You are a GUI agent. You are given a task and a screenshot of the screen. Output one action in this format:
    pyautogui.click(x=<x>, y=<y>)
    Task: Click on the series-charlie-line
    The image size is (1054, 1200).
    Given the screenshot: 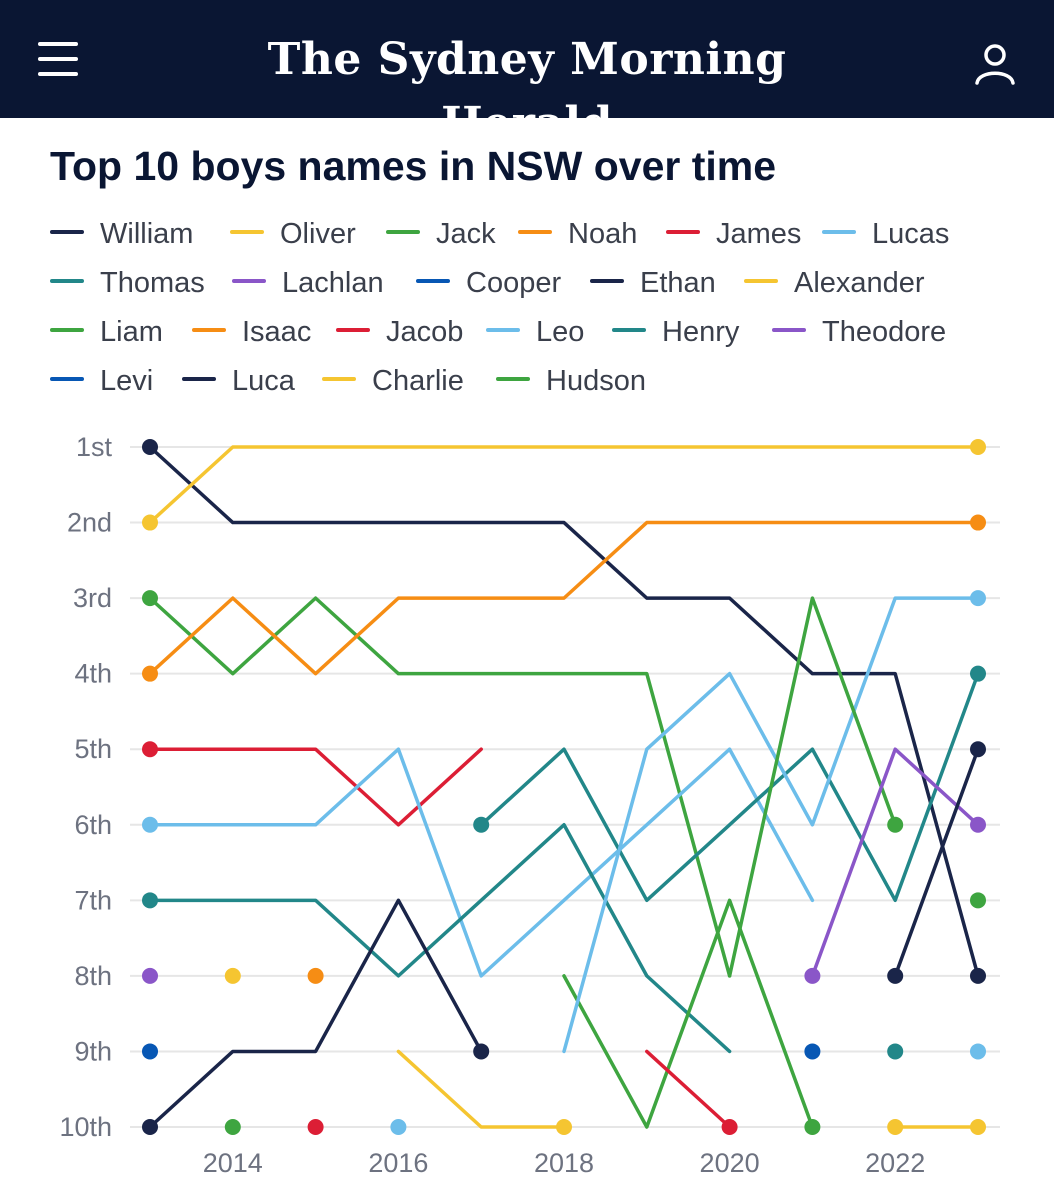 What is the action you would take?
    pyautogui.click(x=481, y=1089)
    